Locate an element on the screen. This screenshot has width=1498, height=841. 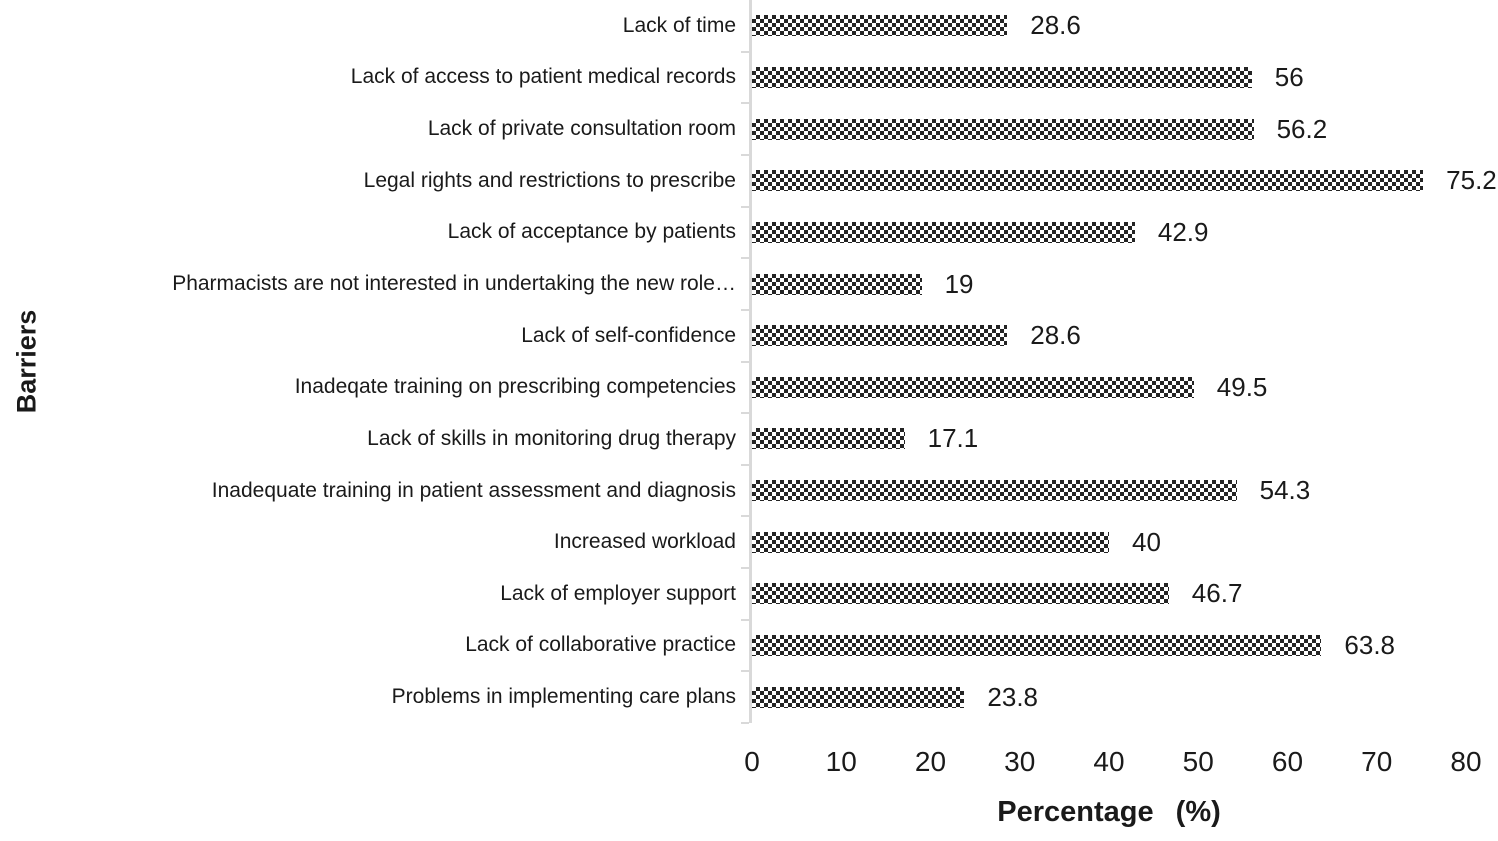
value-label: 49.5 is located at coordinates (1242, 386).